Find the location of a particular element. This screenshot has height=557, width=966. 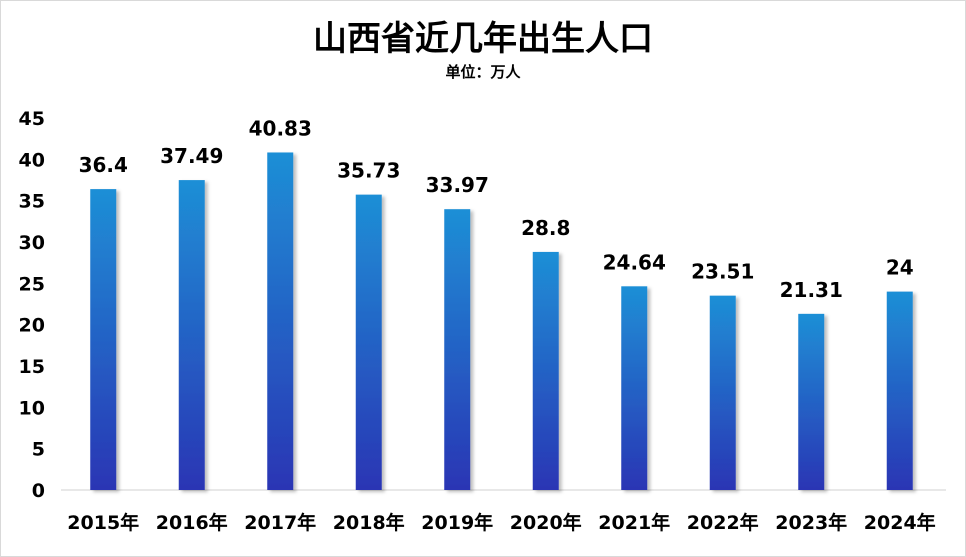

x-tick-label: 2017年 is located at coordinates (280, 522).